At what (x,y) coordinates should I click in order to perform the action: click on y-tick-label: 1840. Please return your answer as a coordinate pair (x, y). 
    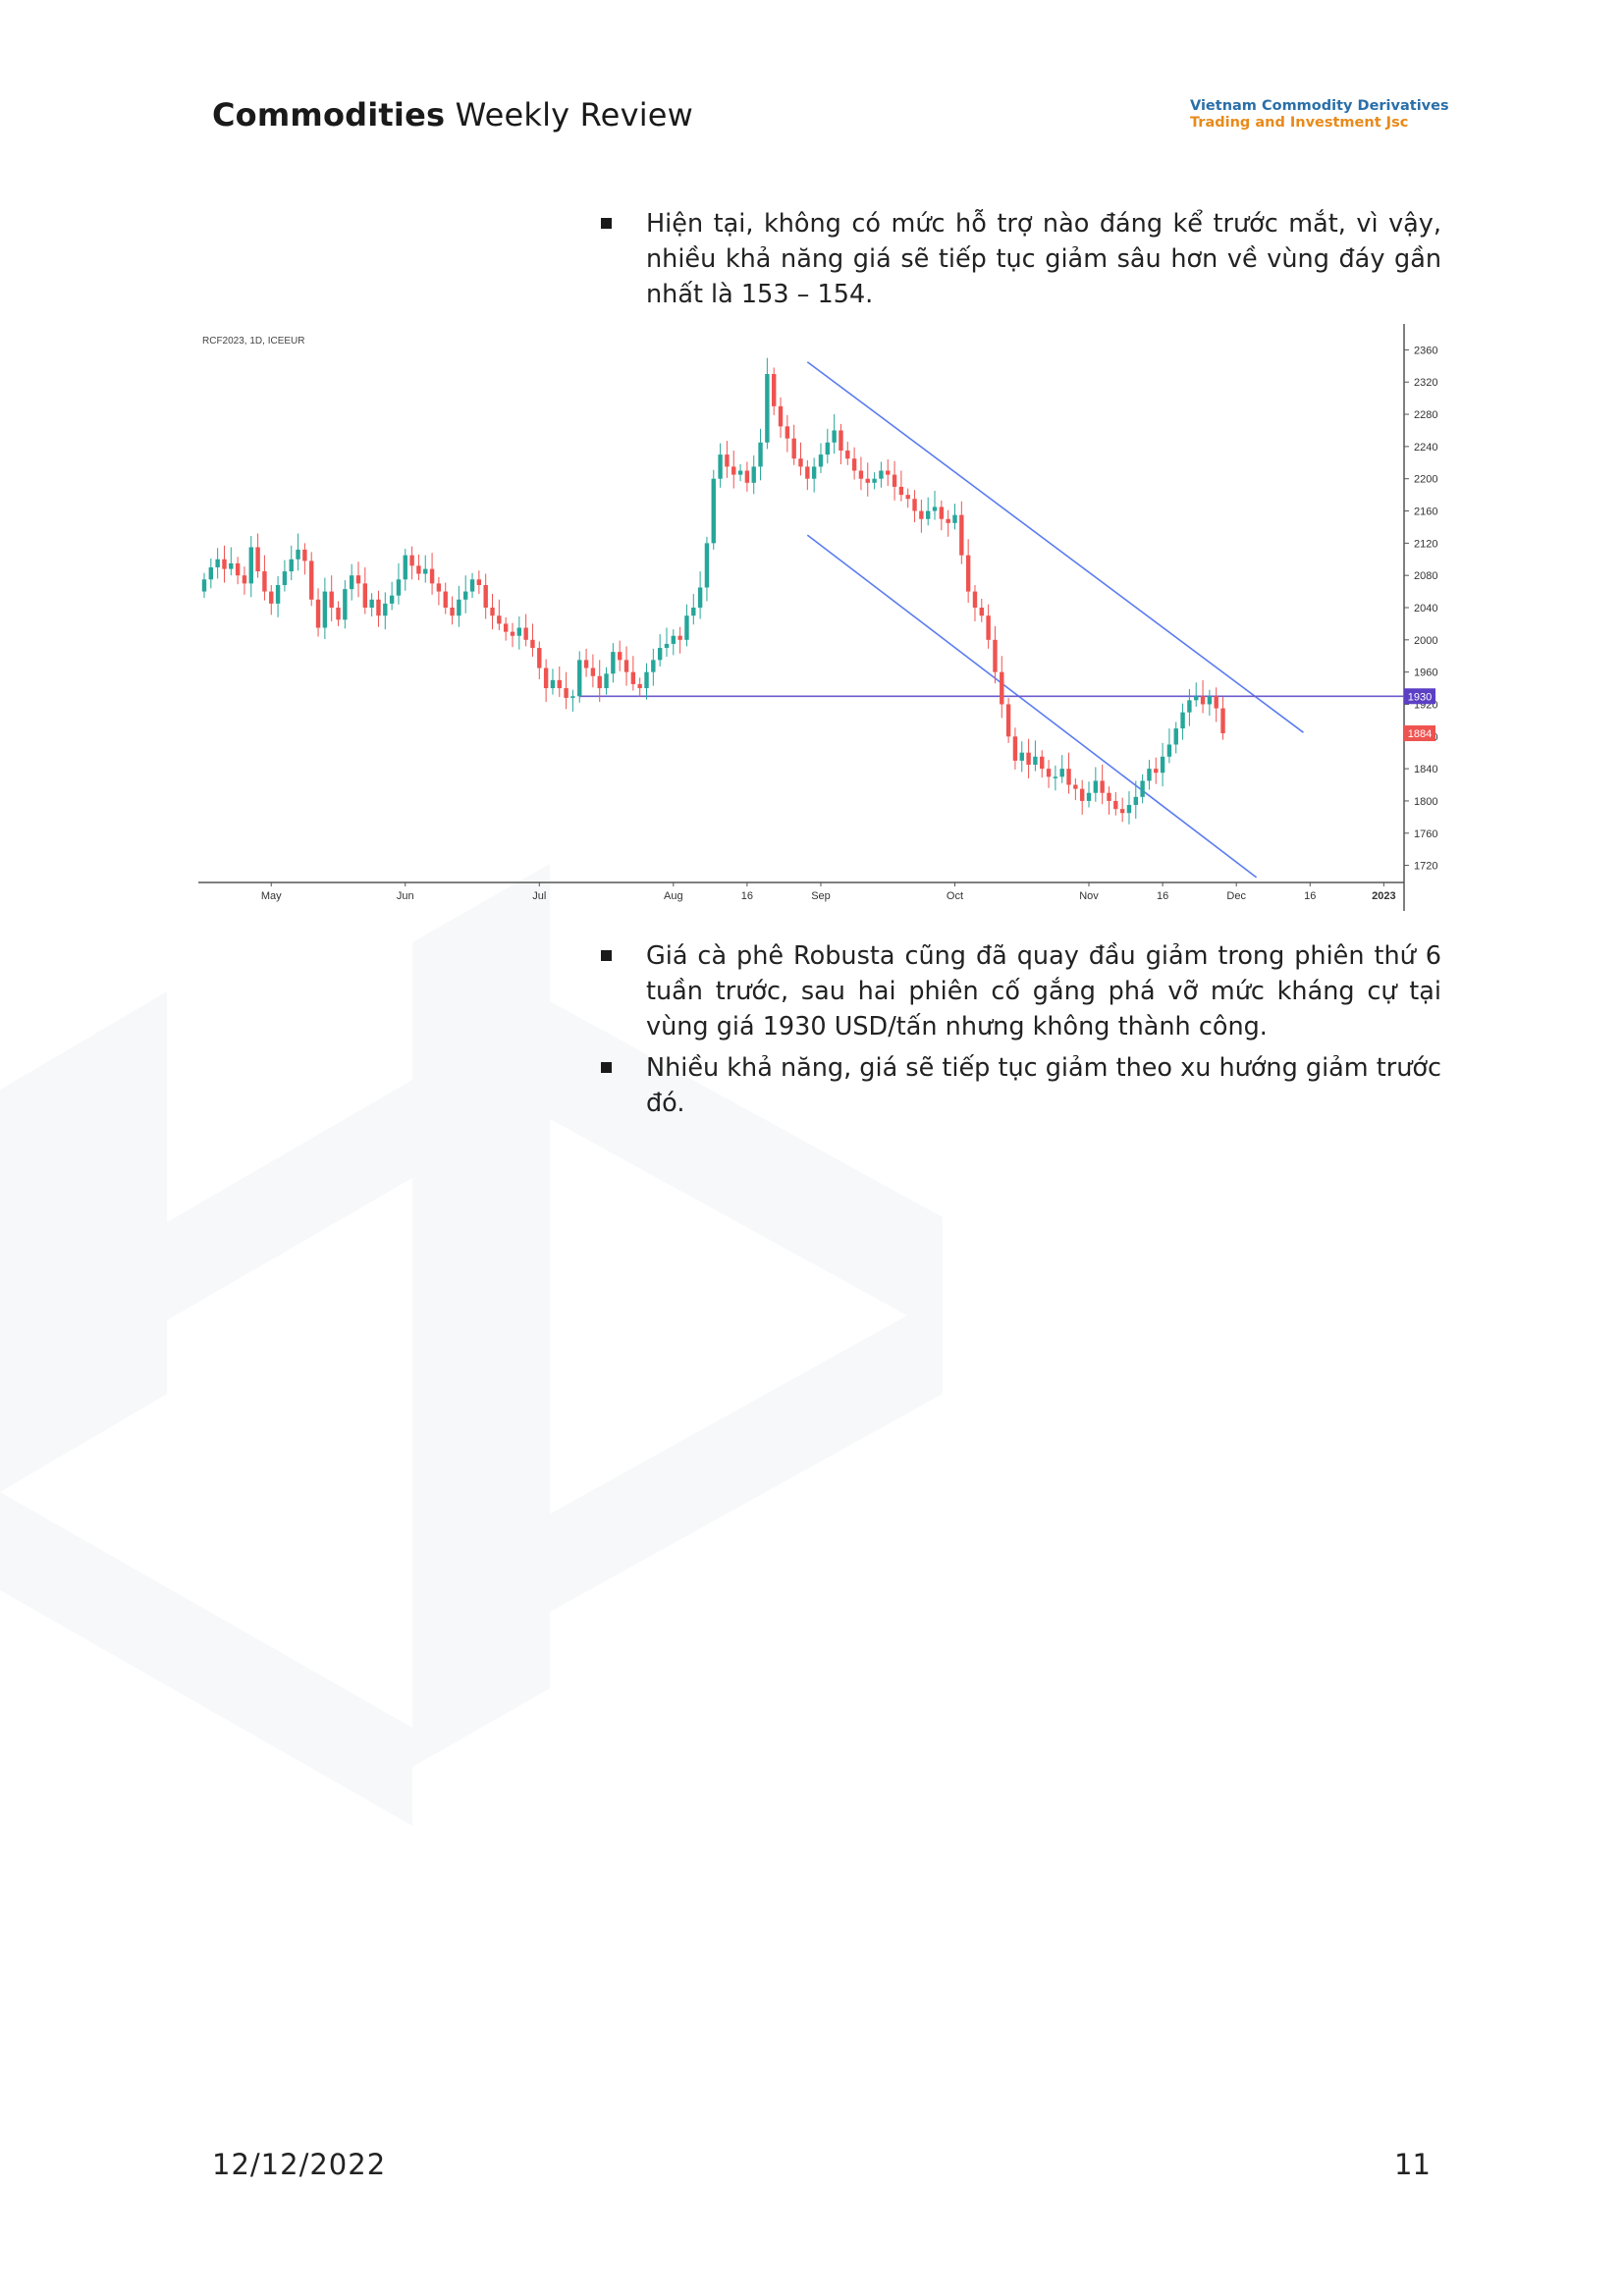
    Looking at the image, I should click on (1425, 769).